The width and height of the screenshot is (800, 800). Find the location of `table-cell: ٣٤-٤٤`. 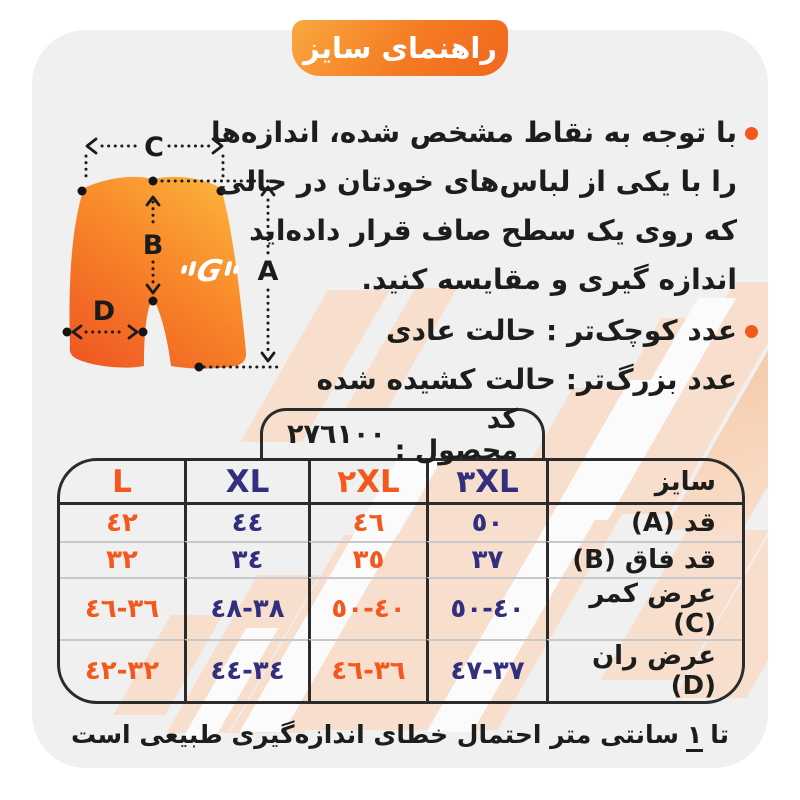

table-cell: ٣٤-٤٤ is located at coordinates (246, 670).